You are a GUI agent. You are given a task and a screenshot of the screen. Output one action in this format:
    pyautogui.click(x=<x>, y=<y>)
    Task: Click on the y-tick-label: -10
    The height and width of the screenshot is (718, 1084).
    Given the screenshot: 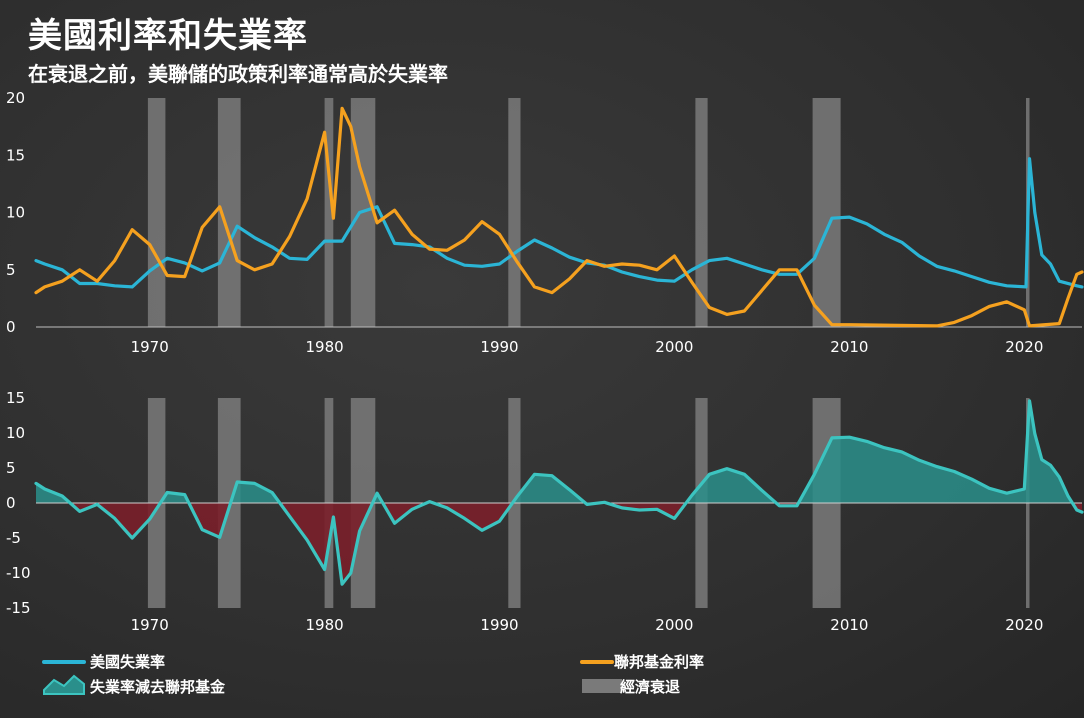 What is the action you would take?
    pyautogui.click(x=18, y=573)
    